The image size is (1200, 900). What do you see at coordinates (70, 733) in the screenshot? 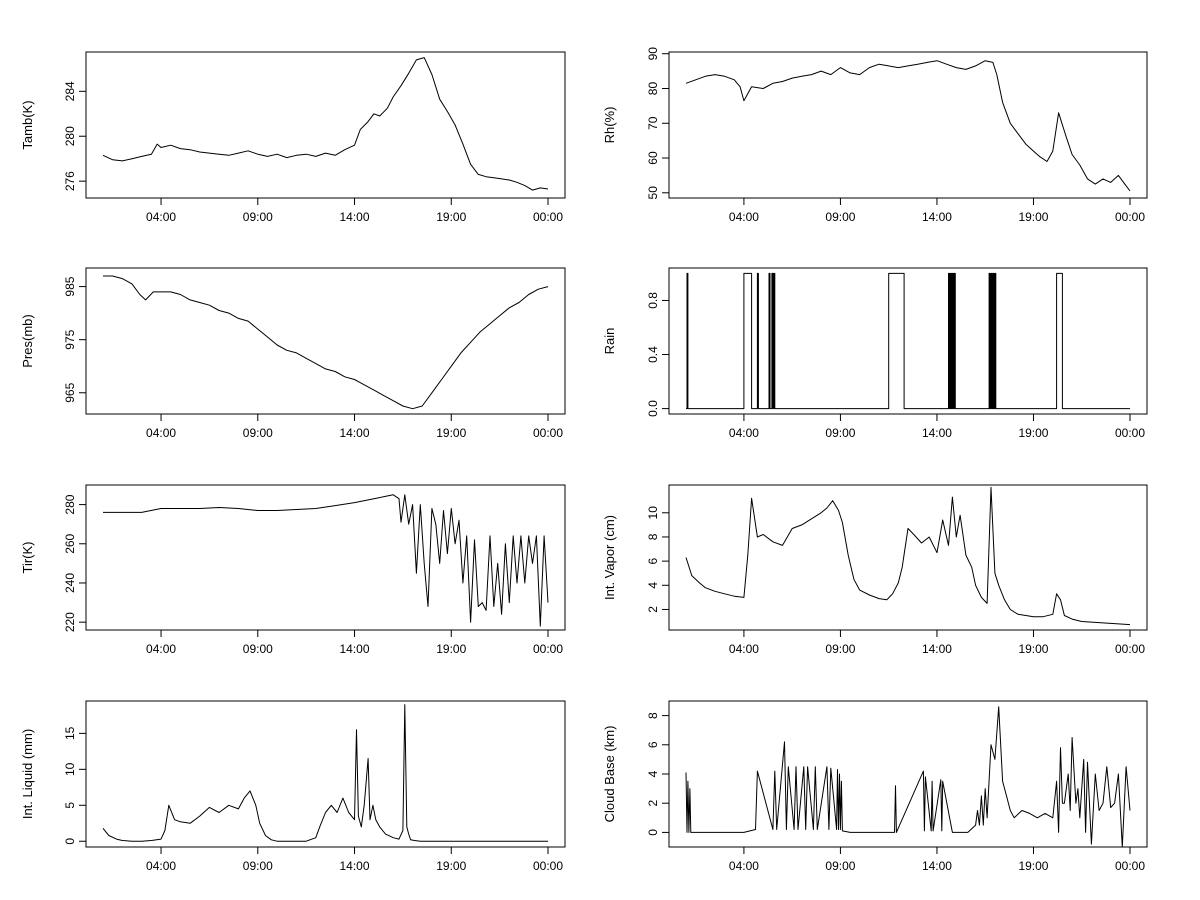
I see `y-tick-label: 15` at bounding box center [70, 733].